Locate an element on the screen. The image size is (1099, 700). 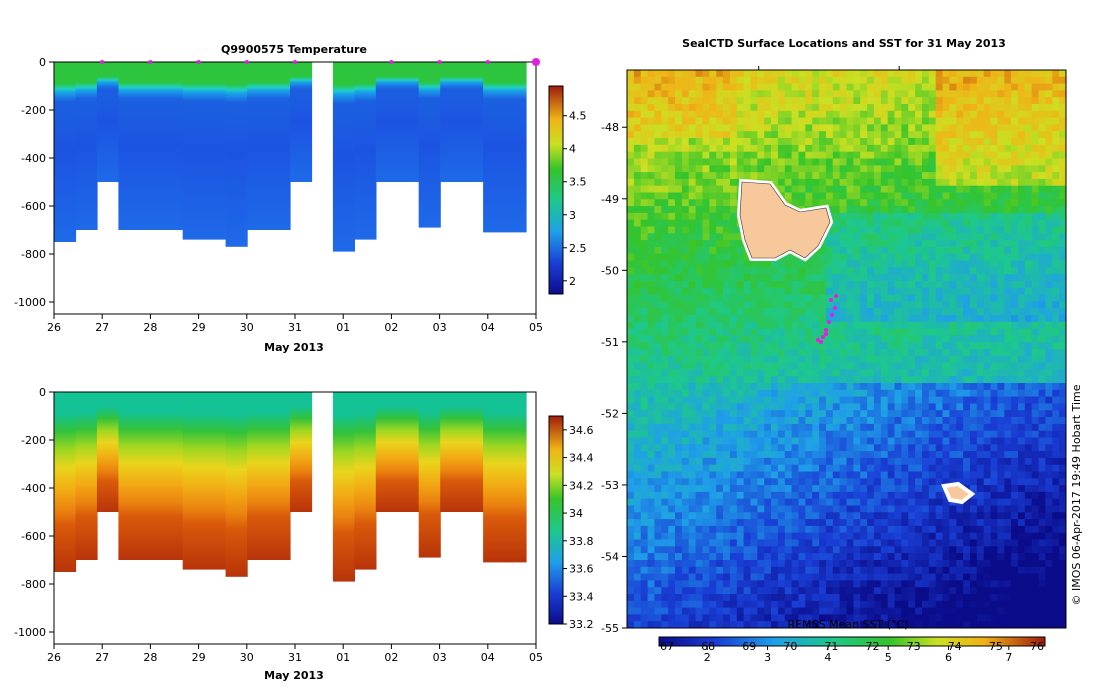
cast-marker is located at coordinates (102, 62).